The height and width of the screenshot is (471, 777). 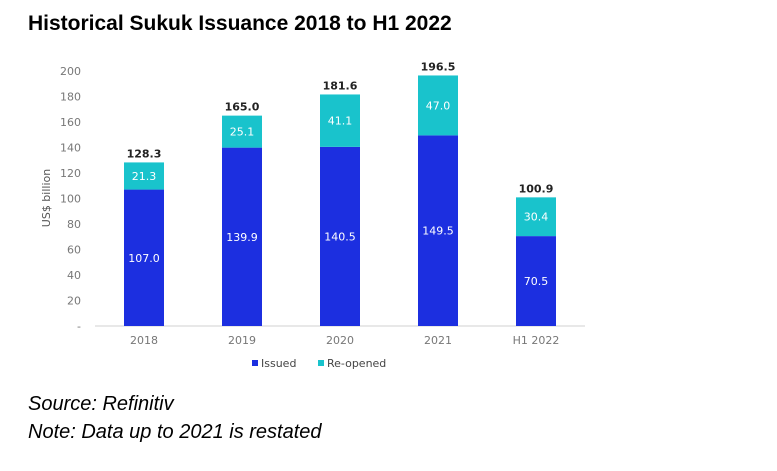 What do you see at coordinates (438, 66) in the screenshot?
I see `total-label: 196.5` at bounding box center [438, 66].